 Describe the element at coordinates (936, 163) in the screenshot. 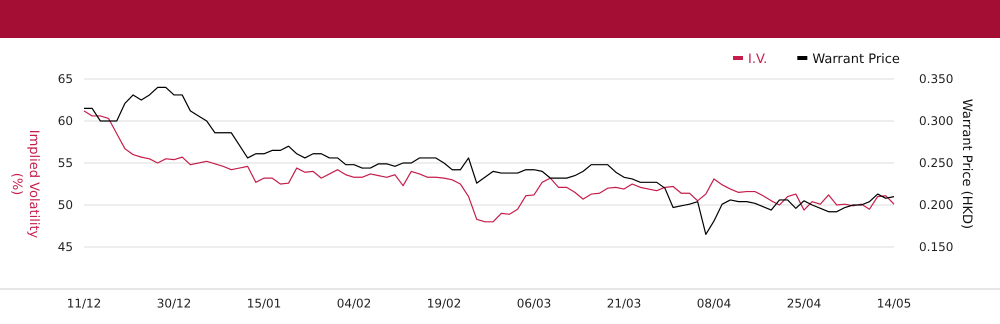

I see `y2-tick-label: 0.250` at that location.